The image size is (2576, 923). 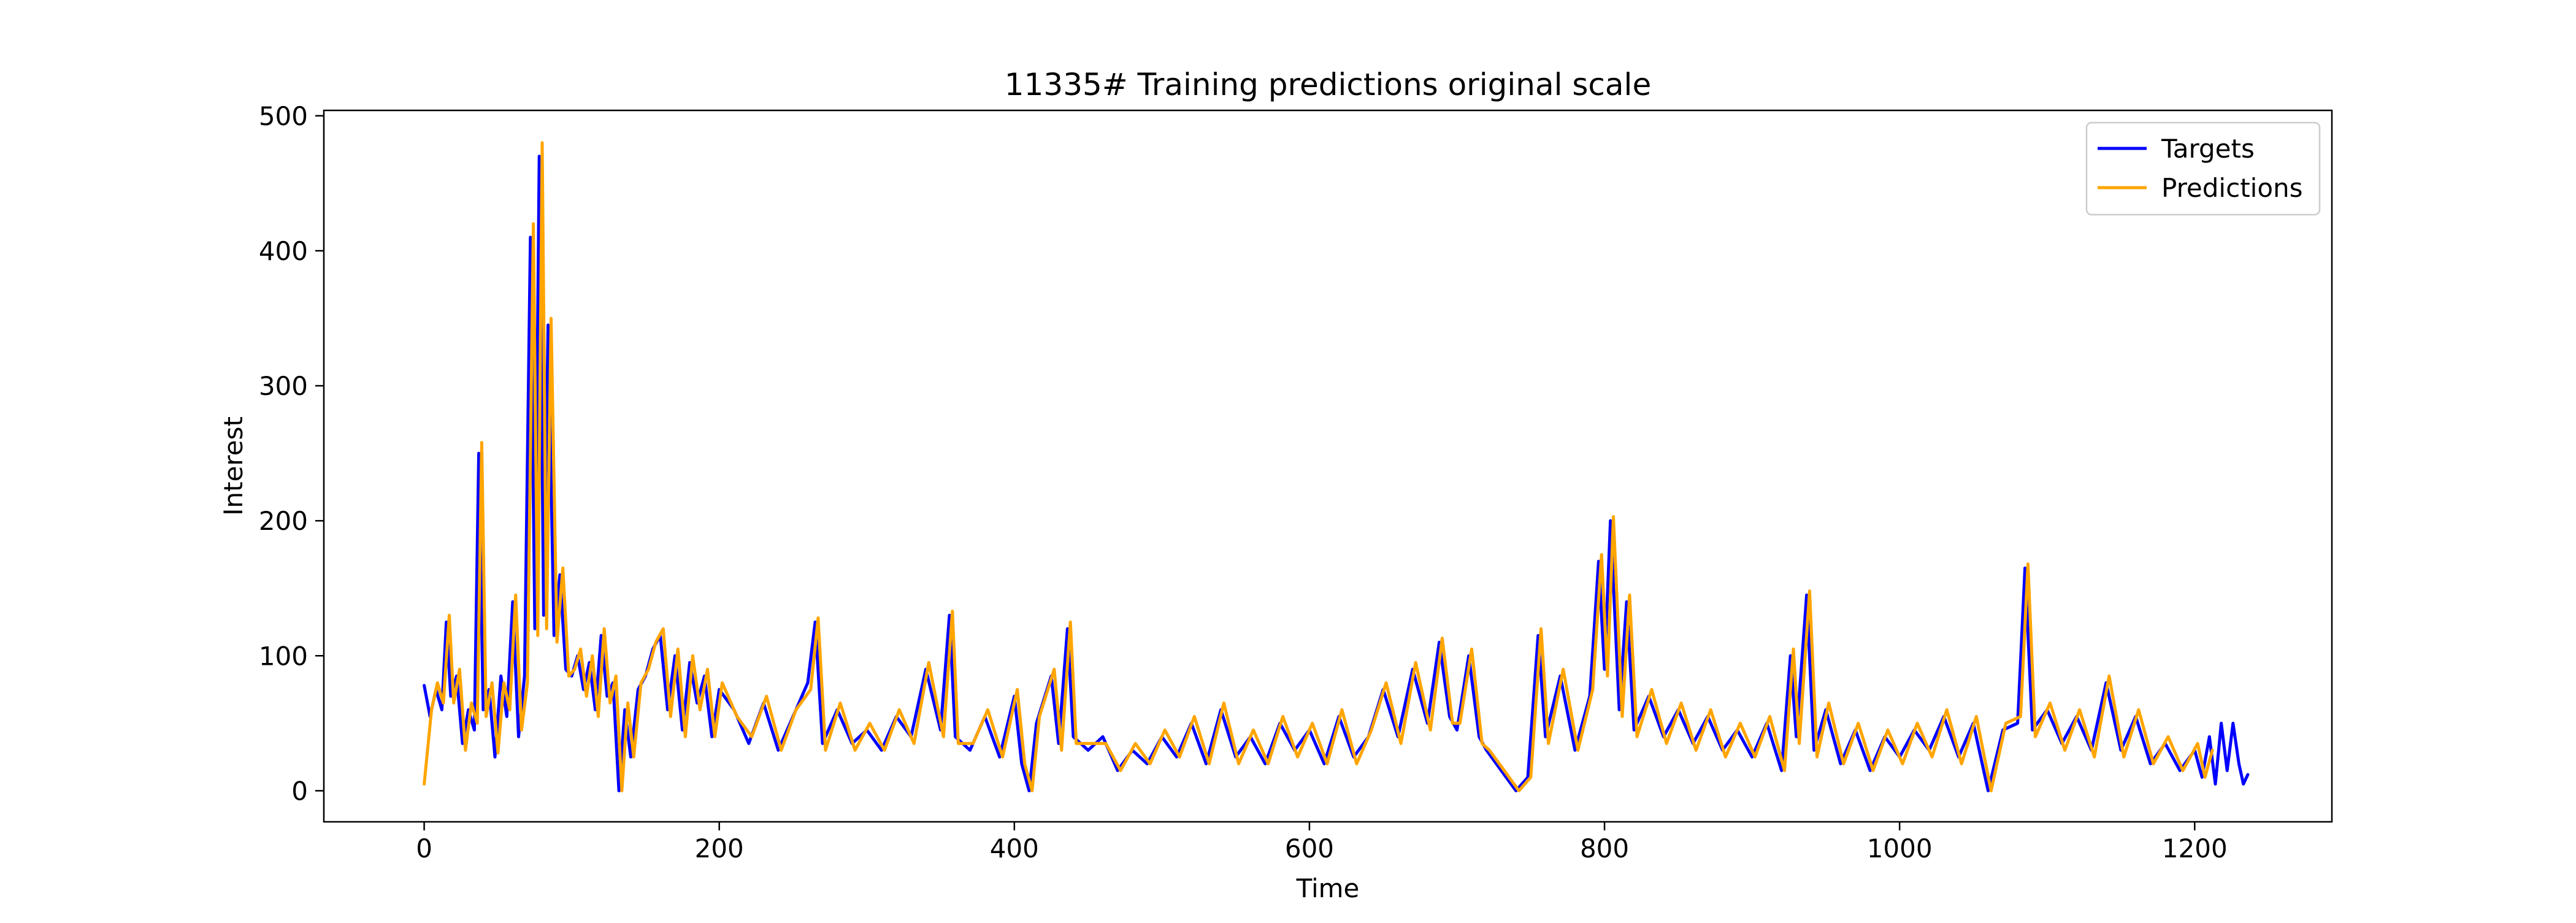 I want to click on legend-label-targets: Targets, so click(x=2208, y=149).